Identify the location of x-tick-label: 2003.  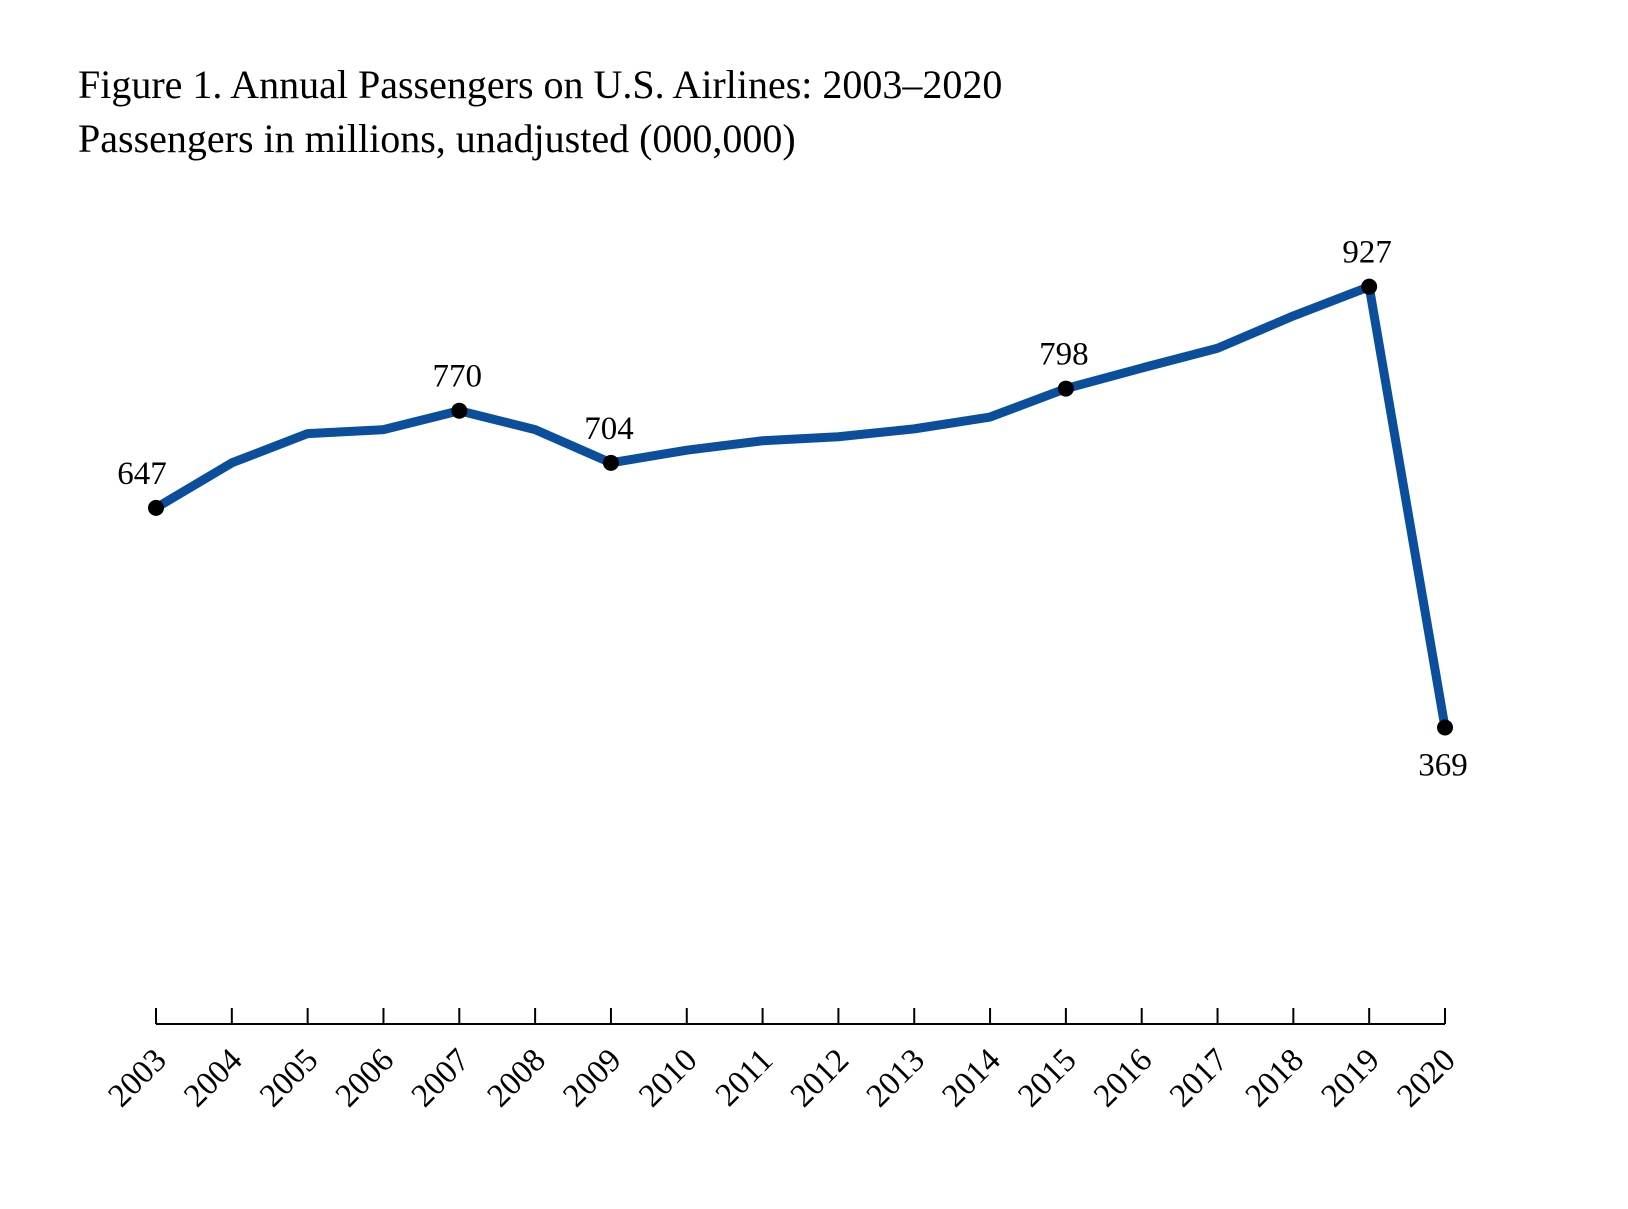
(138, 1078).